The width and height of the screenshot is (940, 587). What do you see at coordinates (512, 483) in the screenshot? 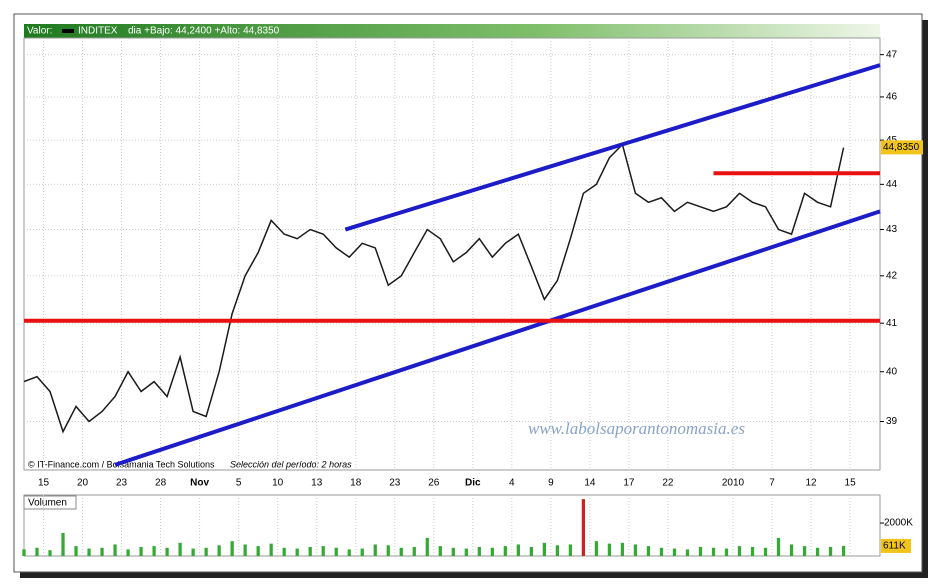
I see `x-tick-label: 4` at bounding box center [512, 483].